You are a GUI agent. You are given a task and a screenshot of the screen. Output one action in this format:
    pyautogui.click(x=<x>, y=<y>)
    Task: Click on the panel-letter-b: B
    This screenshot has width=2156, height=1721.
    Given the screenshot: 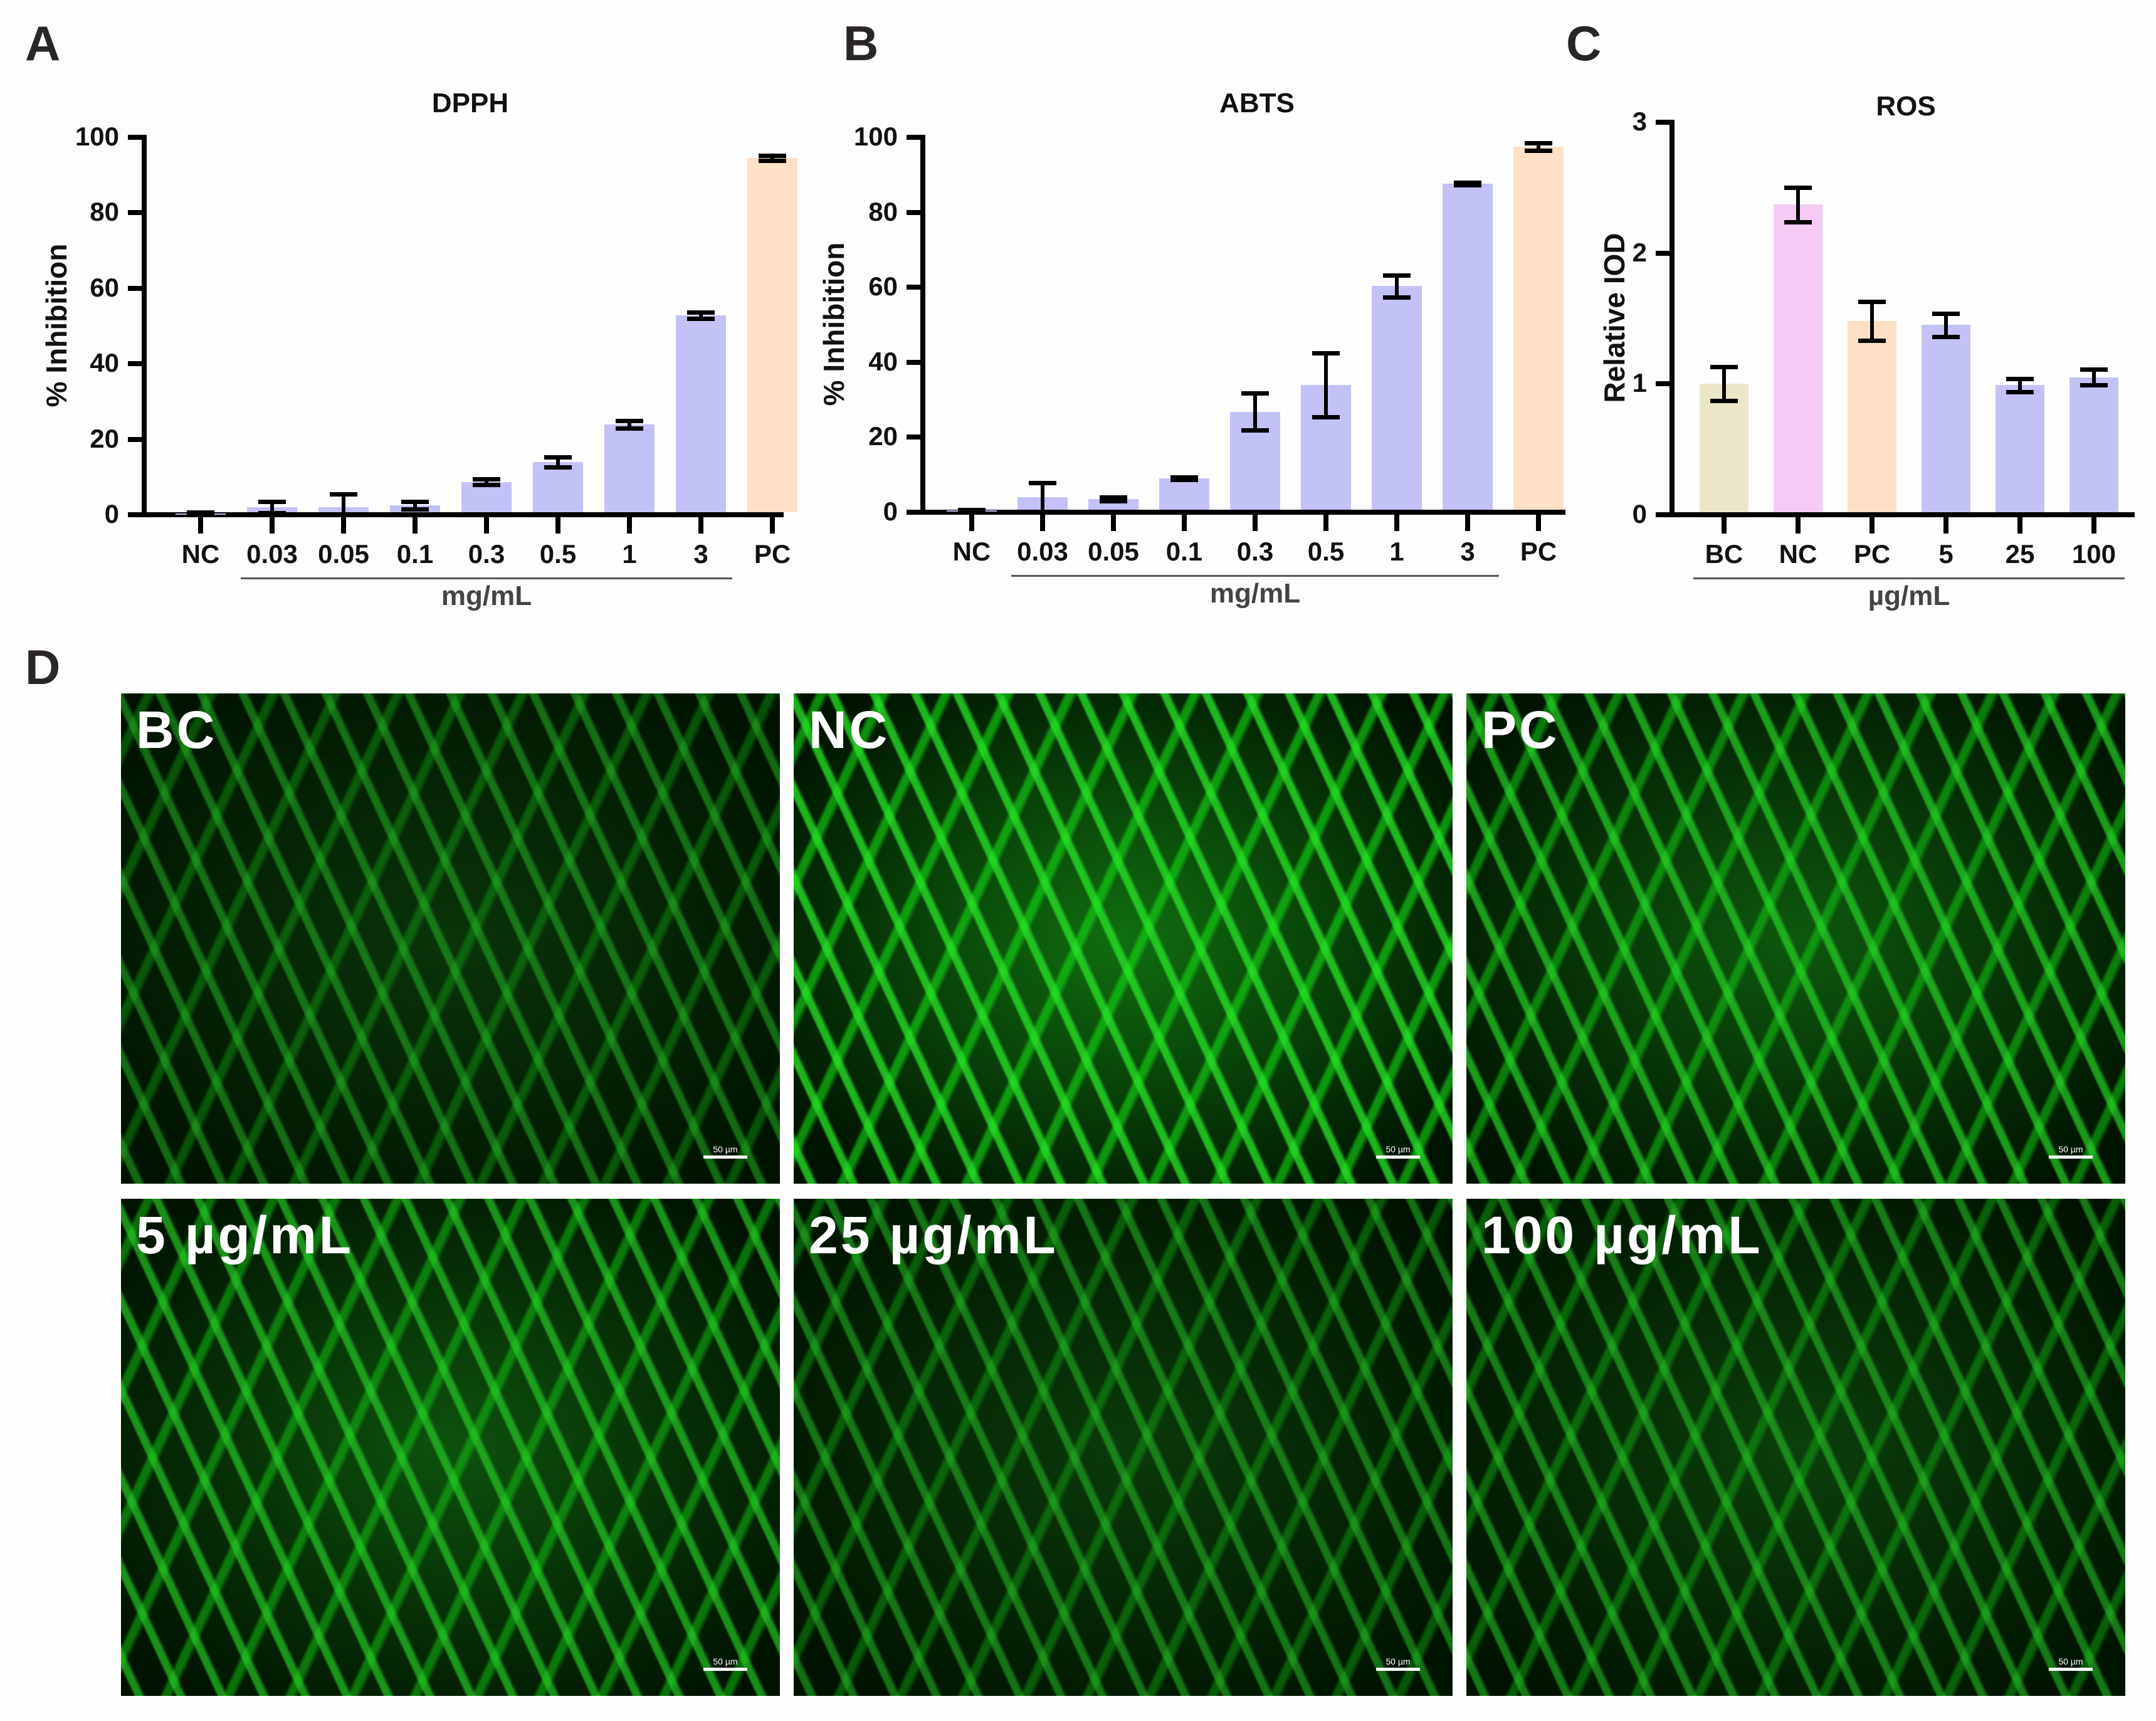 What is the action you would take?
    pyautogui.click(x=861, y=44)
    